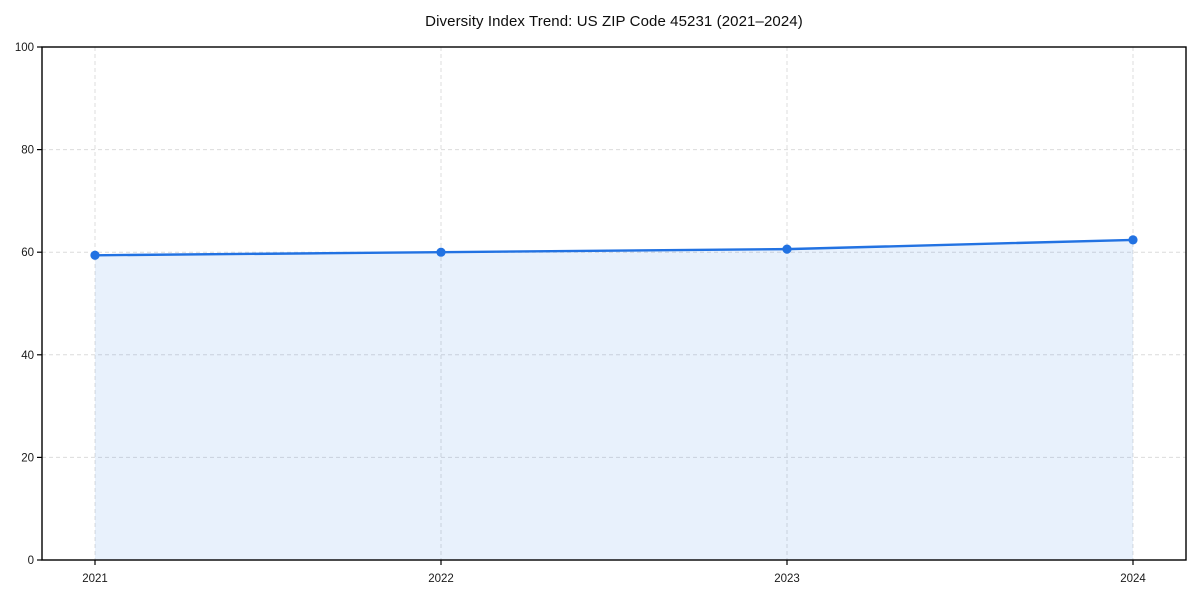  I want to click on y-axis-tick-label: 60, so click(27, 253).